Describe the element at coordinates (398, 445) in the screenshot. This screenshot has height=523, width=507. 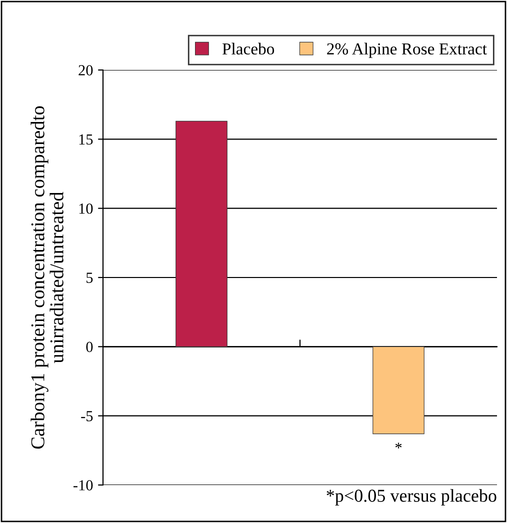
I see `annotation: *` at that location.